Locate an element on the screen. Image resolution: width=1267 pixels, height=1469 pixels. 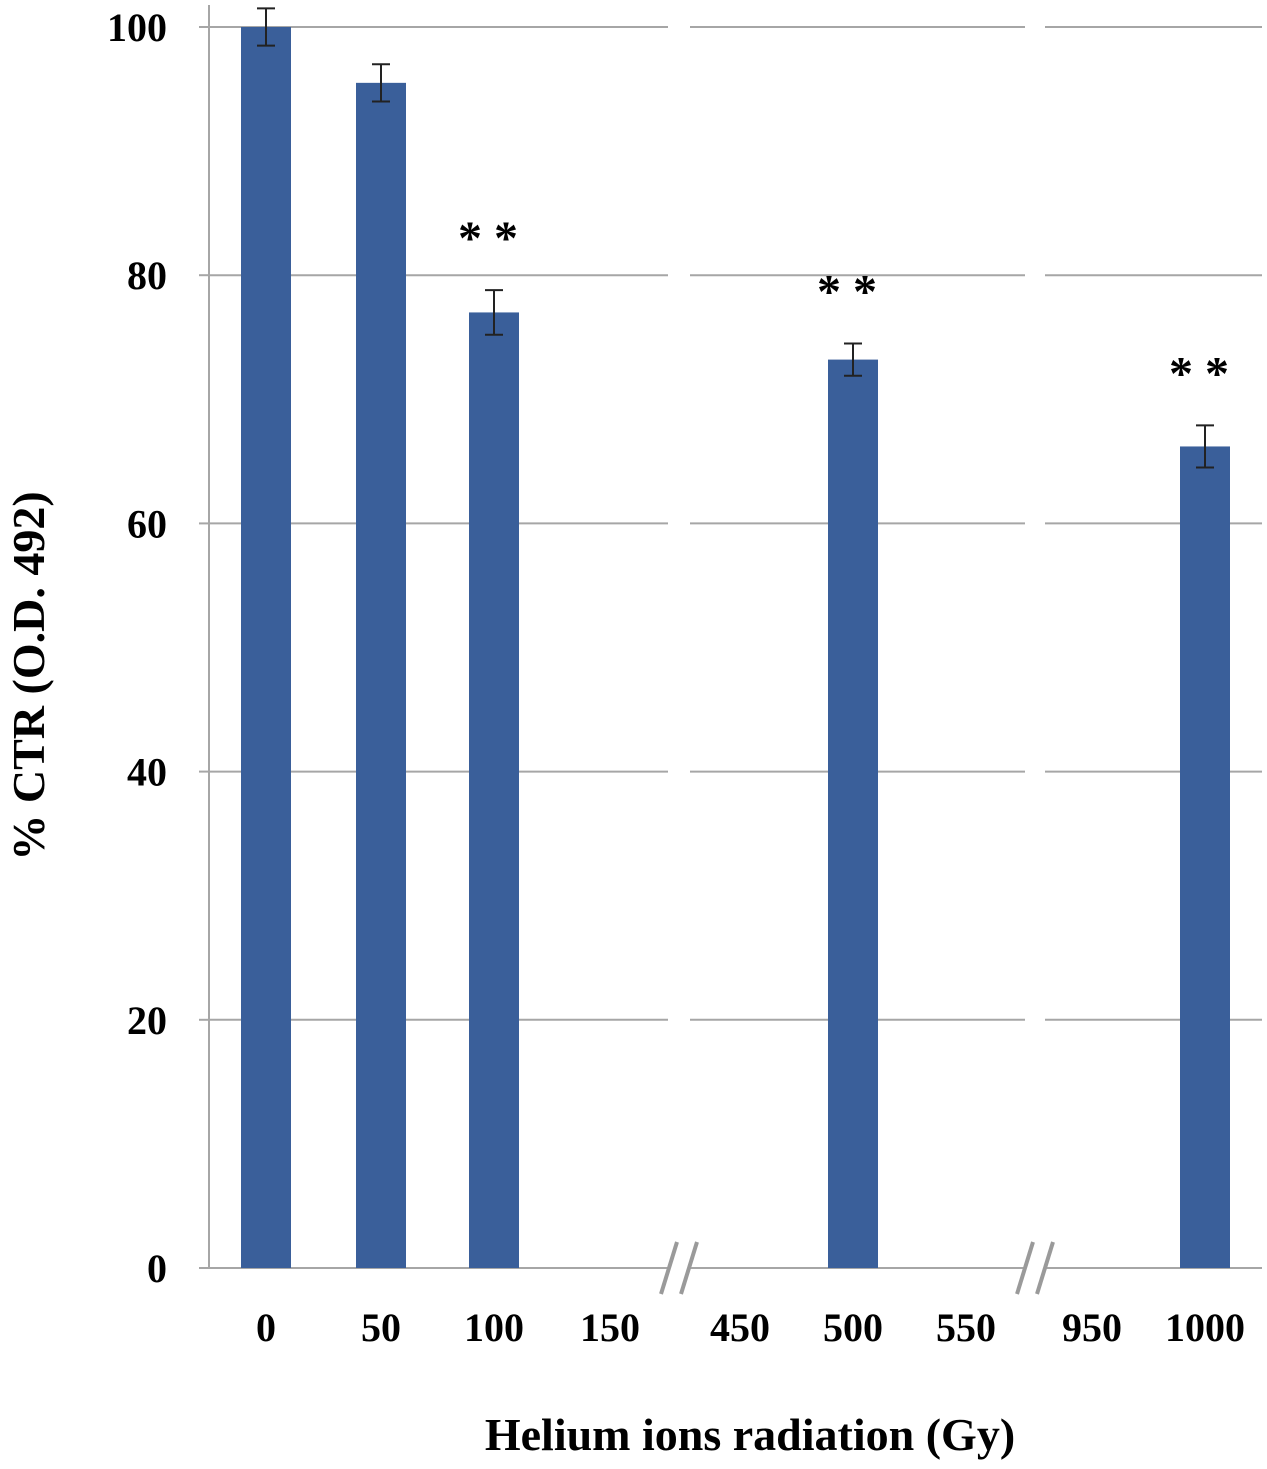
x-tick-label: 150 is located at coordinates (610, 1327).